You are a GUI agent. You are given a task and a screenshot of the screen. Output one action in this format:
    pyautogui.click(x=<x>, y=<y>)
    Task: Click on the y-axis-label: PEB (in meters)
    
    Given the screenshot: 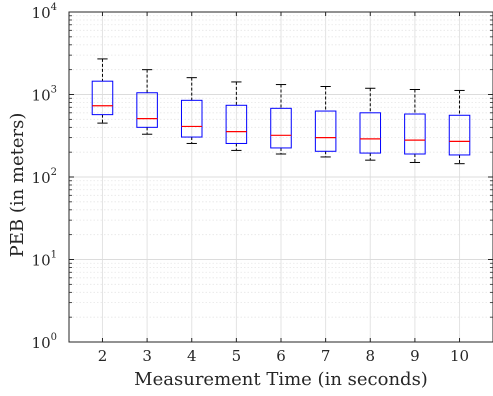 What is the action you would take?
    pyautogui.click(x=17, y=185)
    